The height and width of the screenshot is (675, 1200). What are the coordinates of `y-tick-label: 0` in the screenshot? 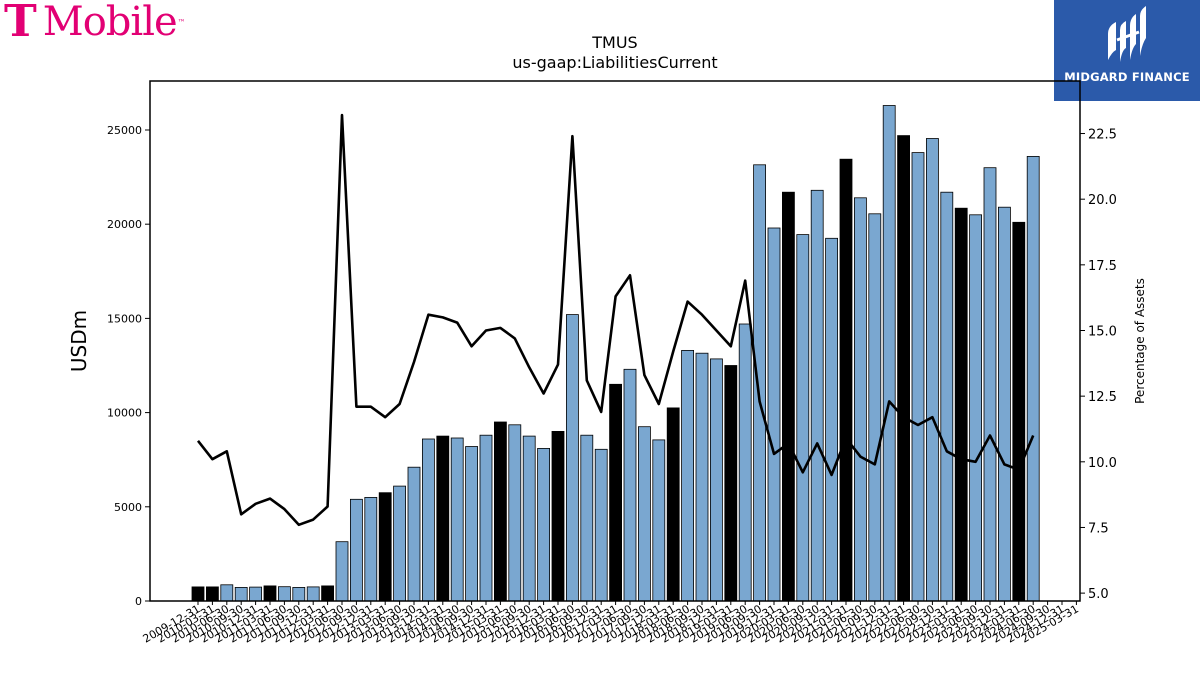 It's located at (138, 601).